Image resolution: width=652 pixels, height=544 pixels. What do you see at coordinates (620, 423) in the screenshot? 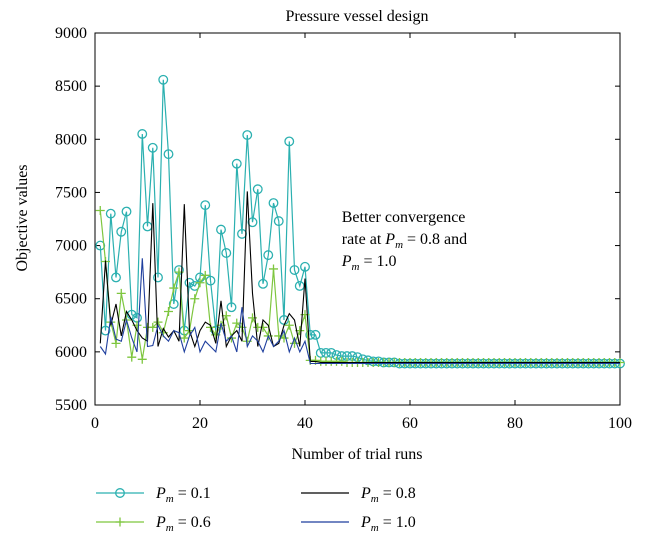
I see `x-tick-label: 100` at bounding box center [620, 423].